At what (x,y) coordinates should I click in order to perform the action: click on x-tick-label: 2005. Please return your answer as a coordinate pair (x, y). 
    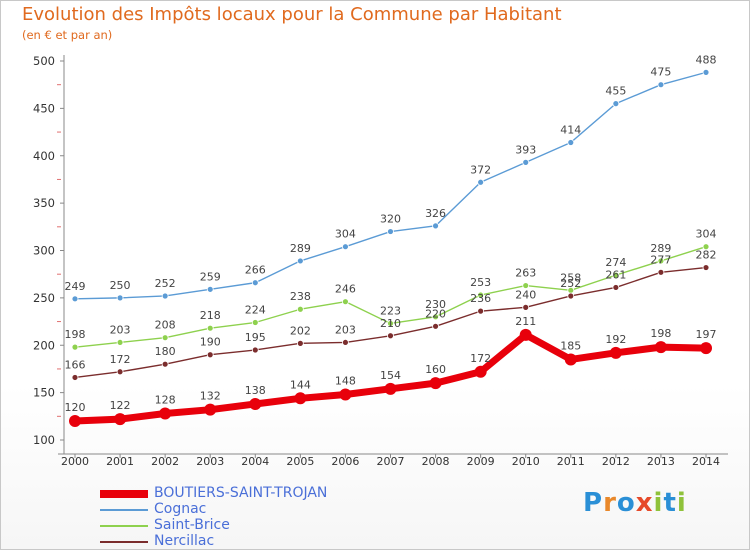
    Looking at the image, I should click on (300, 461).